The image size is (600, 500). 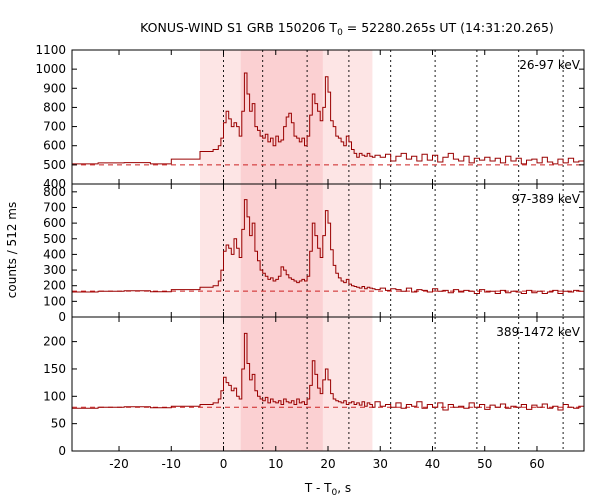 What do you see at coordinates (327, 464) in the screenshot?
I see `x-tick-label: 20` at bounding box center [327, 464].